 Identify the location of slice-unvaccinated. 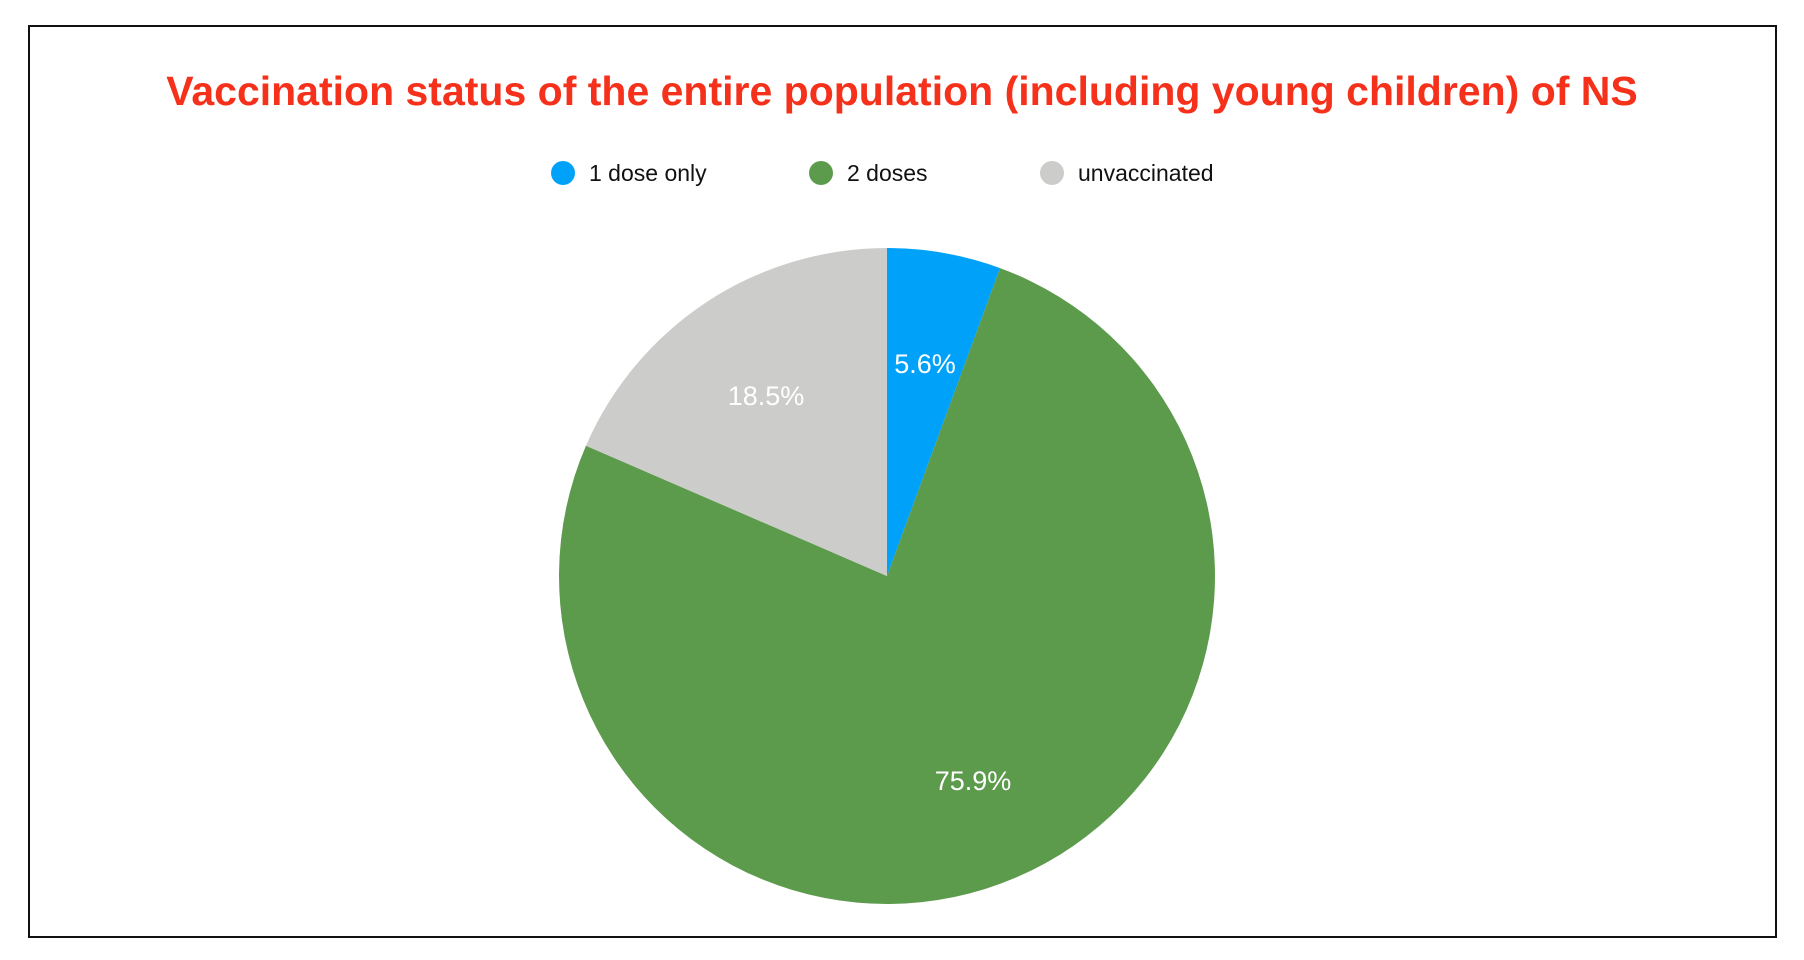
(736, 412).